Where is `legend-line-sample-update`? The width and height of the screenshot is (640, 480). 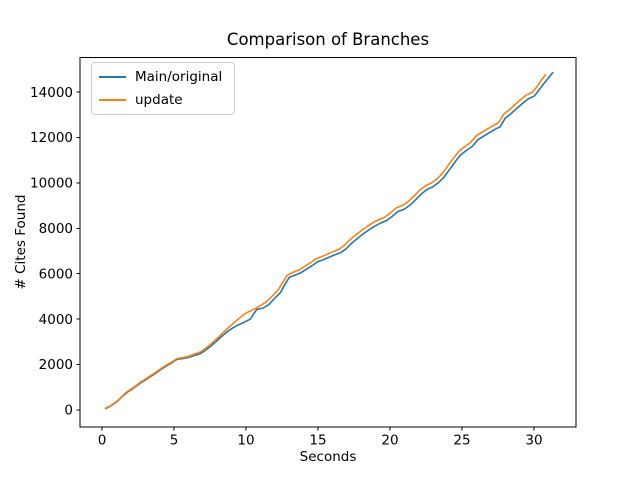
legend-line-sample-update is located at coordinates (112, 100).